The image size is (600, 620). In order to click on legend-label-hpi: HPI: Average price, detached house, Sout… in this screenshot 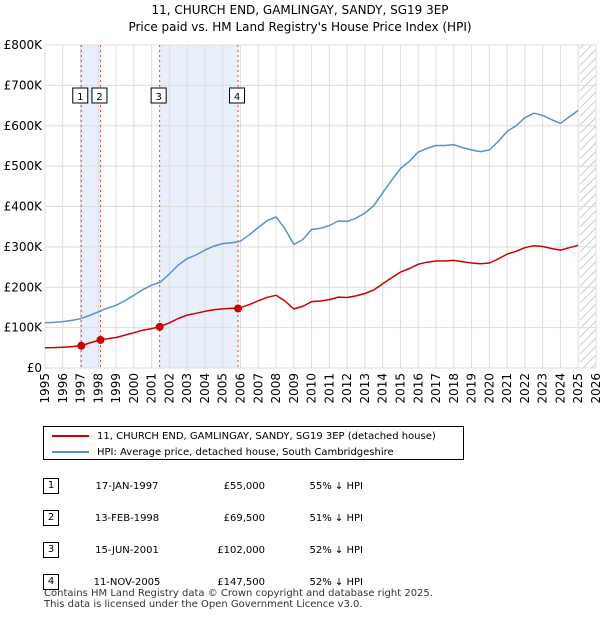, I will do `click(245, 452)`.